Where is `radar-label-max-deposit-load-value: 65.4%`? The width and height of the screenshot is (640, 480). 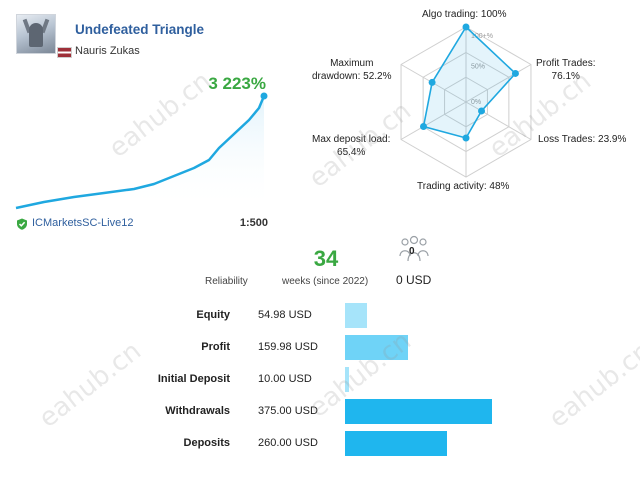
radar-label-max-deposit-load-value: 65.4% is located at coordinates (351, 152).